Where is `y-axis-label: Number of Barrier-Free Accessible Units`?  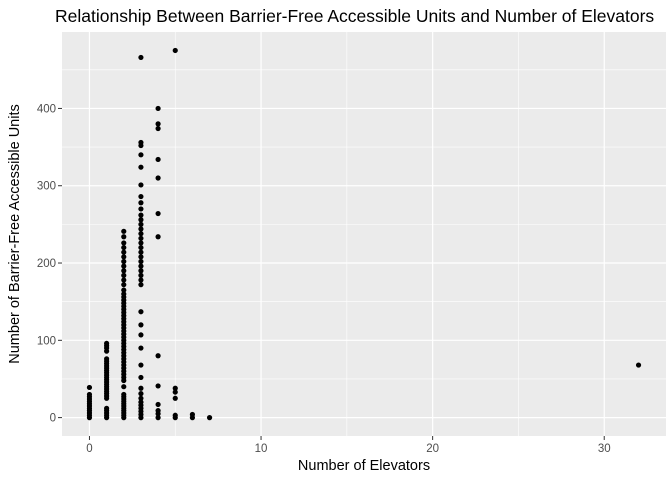
y-axis-label: Number of Barrier-Free Accessible Units is located at coordinates (15, 233).